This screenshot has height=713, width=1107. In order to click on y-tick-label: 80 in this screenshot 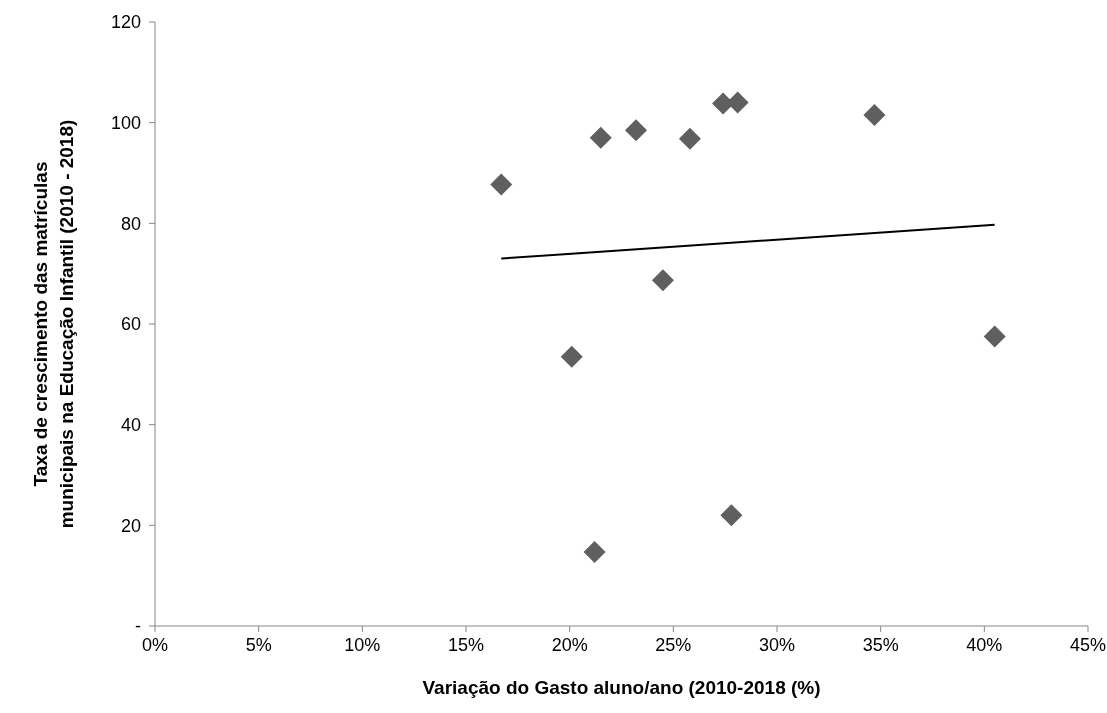, I will do `click(130, 223)`.